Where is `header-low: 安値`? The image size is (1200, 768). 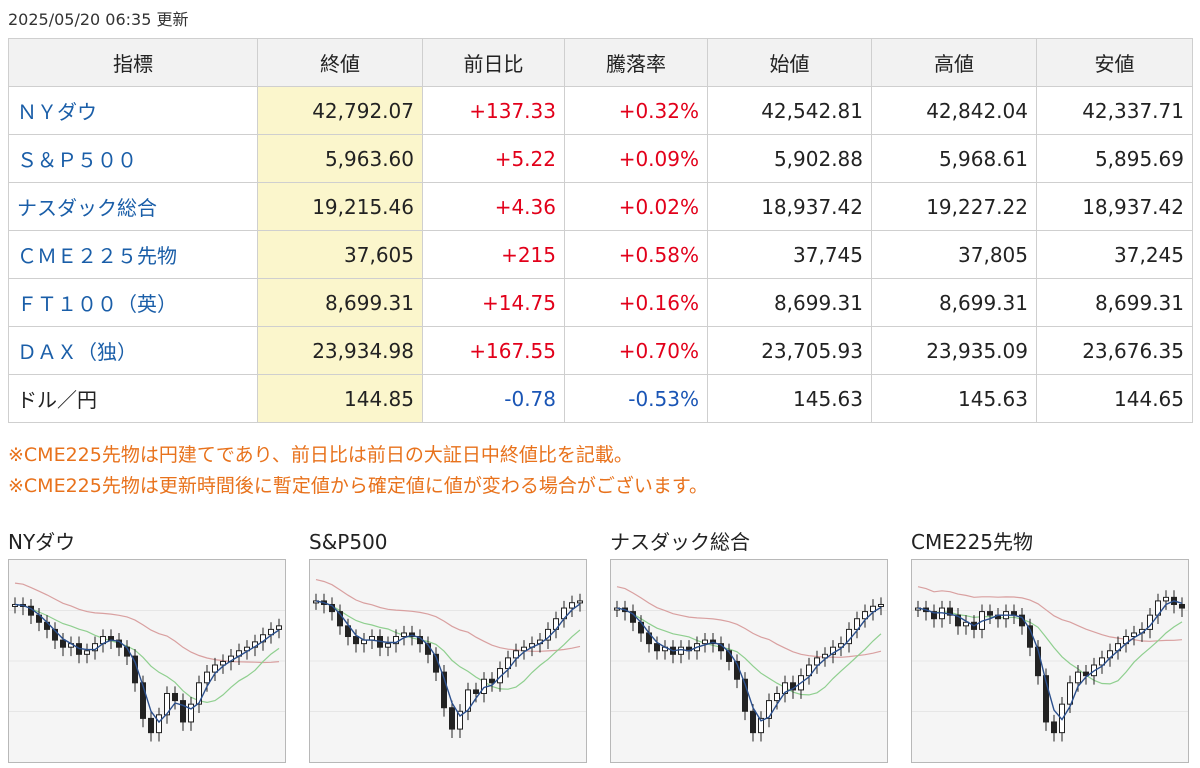
header-low: 安値 is located at coordinates (1114, 62).